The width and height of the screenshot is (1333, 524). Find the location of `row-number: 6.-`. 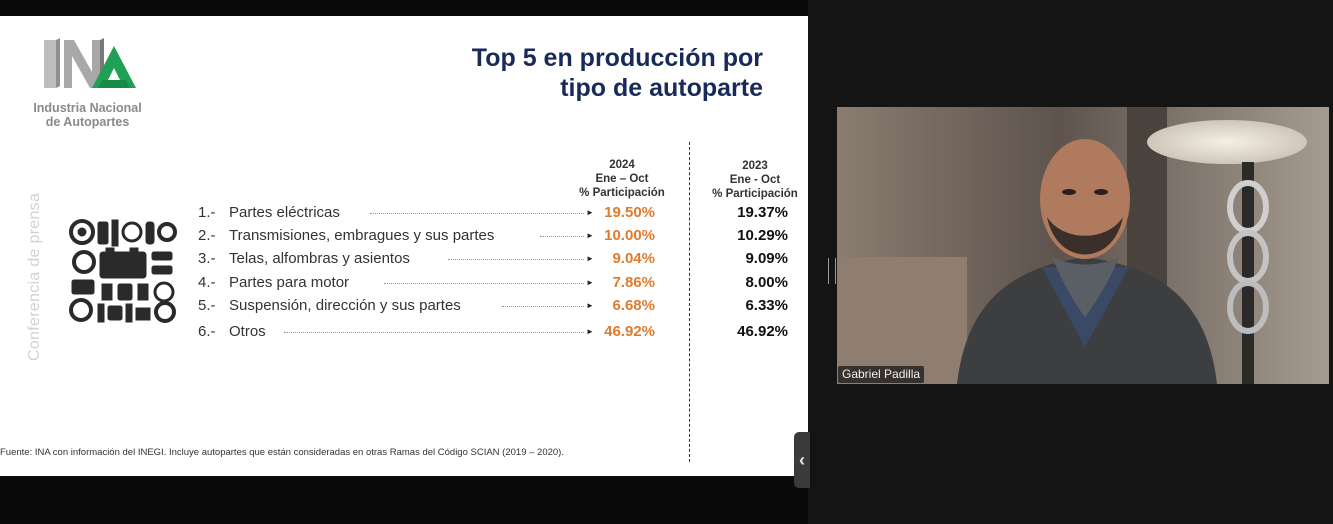

row-number: 6.- is located at coordinates (207, 331).